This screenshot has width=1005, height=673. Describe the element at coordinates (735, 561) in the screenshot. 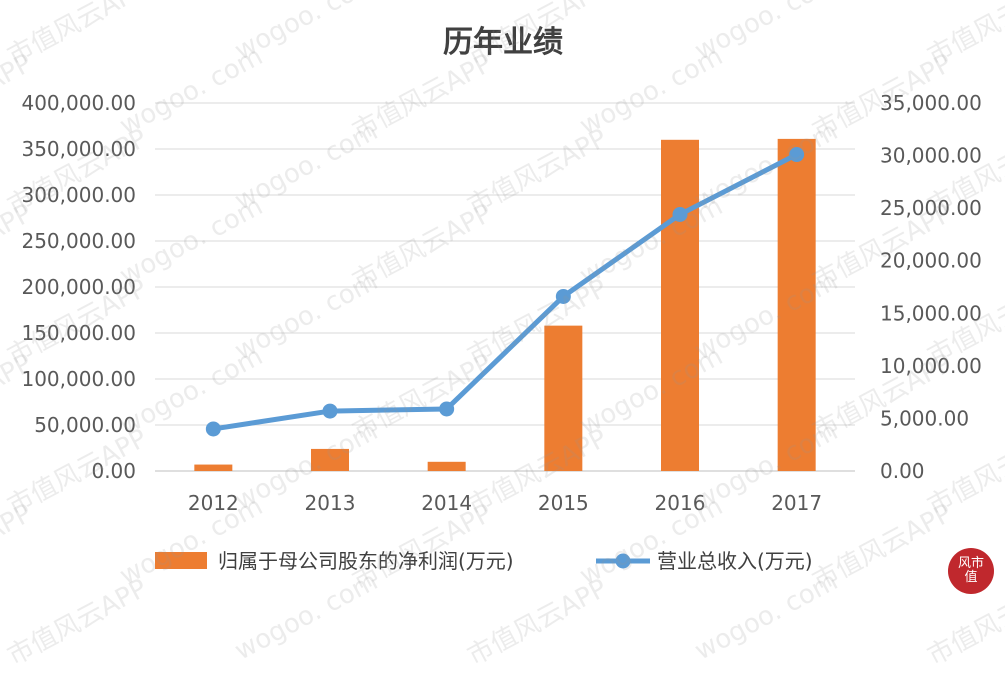

I see `legend-line-label: 营业总收入(万元)` at that location.